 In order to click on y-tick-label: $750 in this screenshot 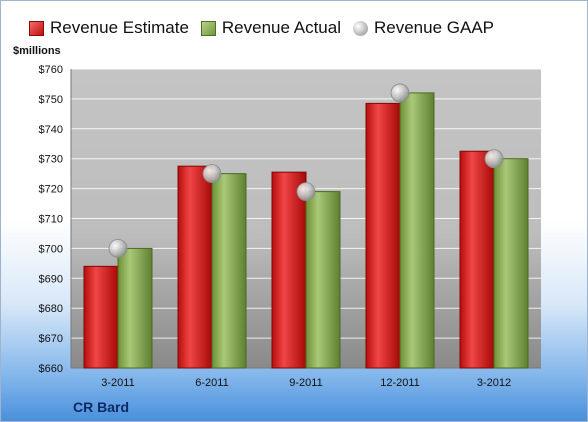, I will do `click(51, 100)`.